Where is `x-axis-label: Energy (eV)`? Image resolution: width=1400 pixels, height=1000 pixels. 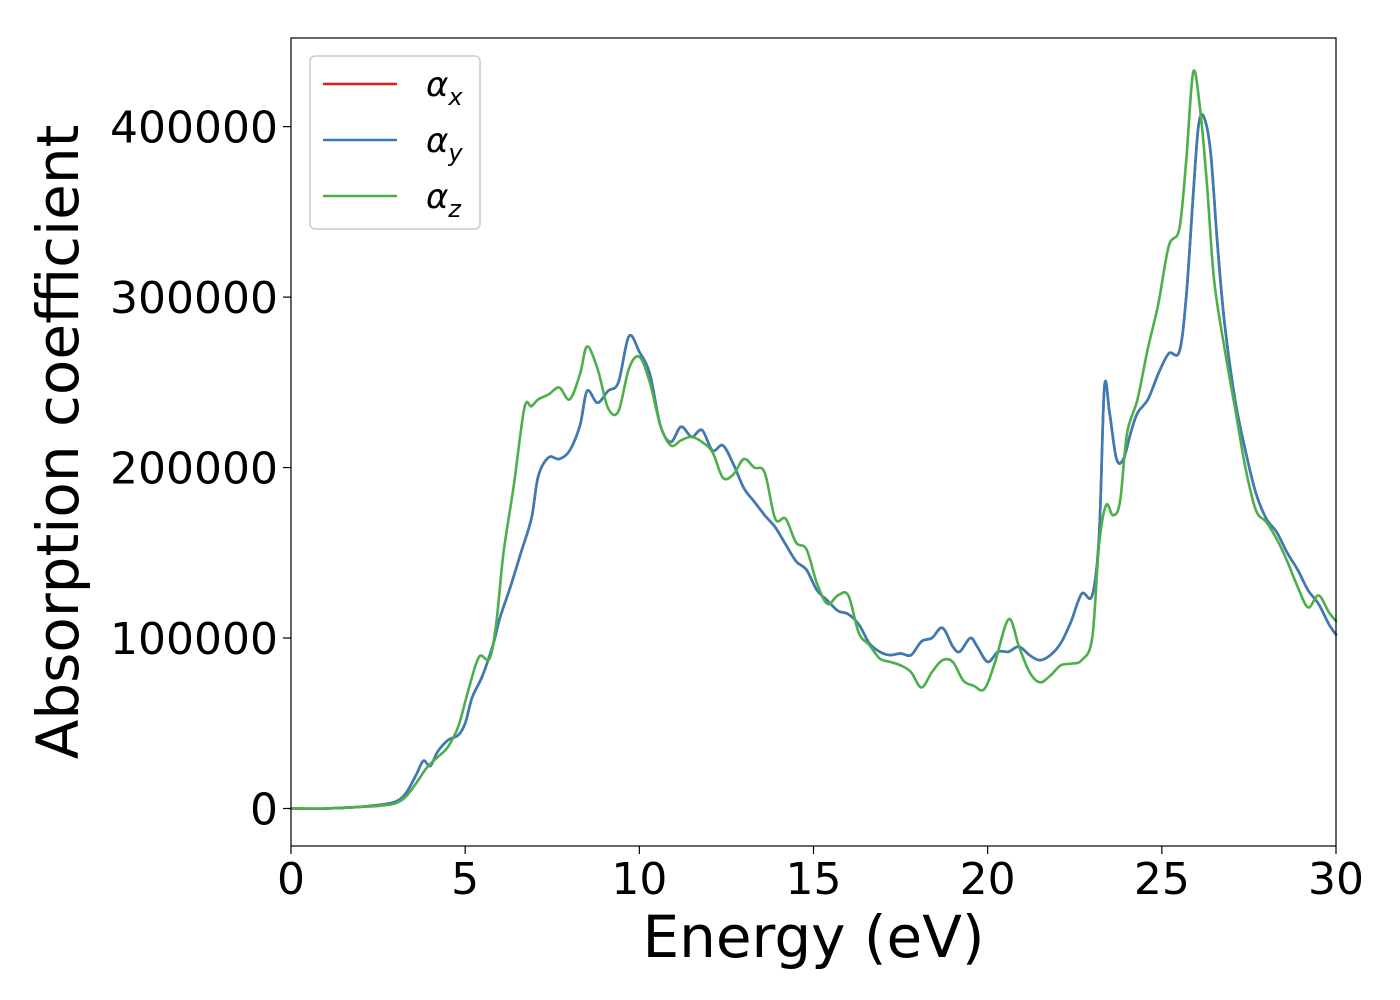 x-axis-label: Energy (eV) is located at coordinates (813, 937).